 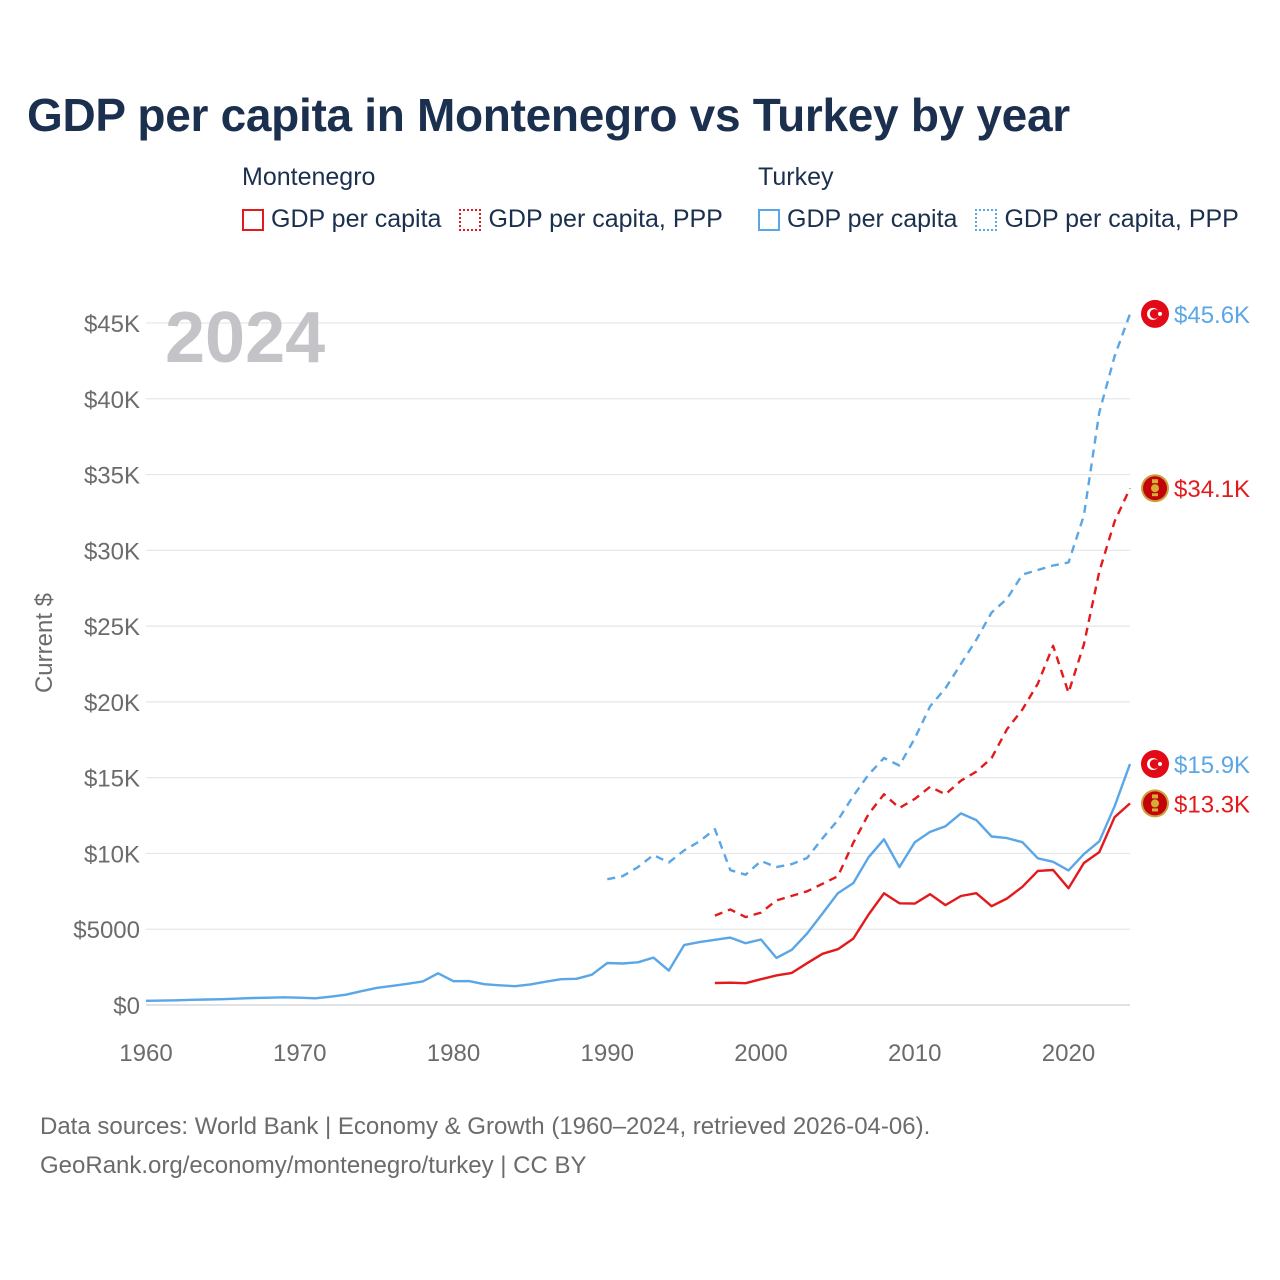 I want to click on legend-item-montenegro-gdp: GDP per capita, so click(x=341, y=219).